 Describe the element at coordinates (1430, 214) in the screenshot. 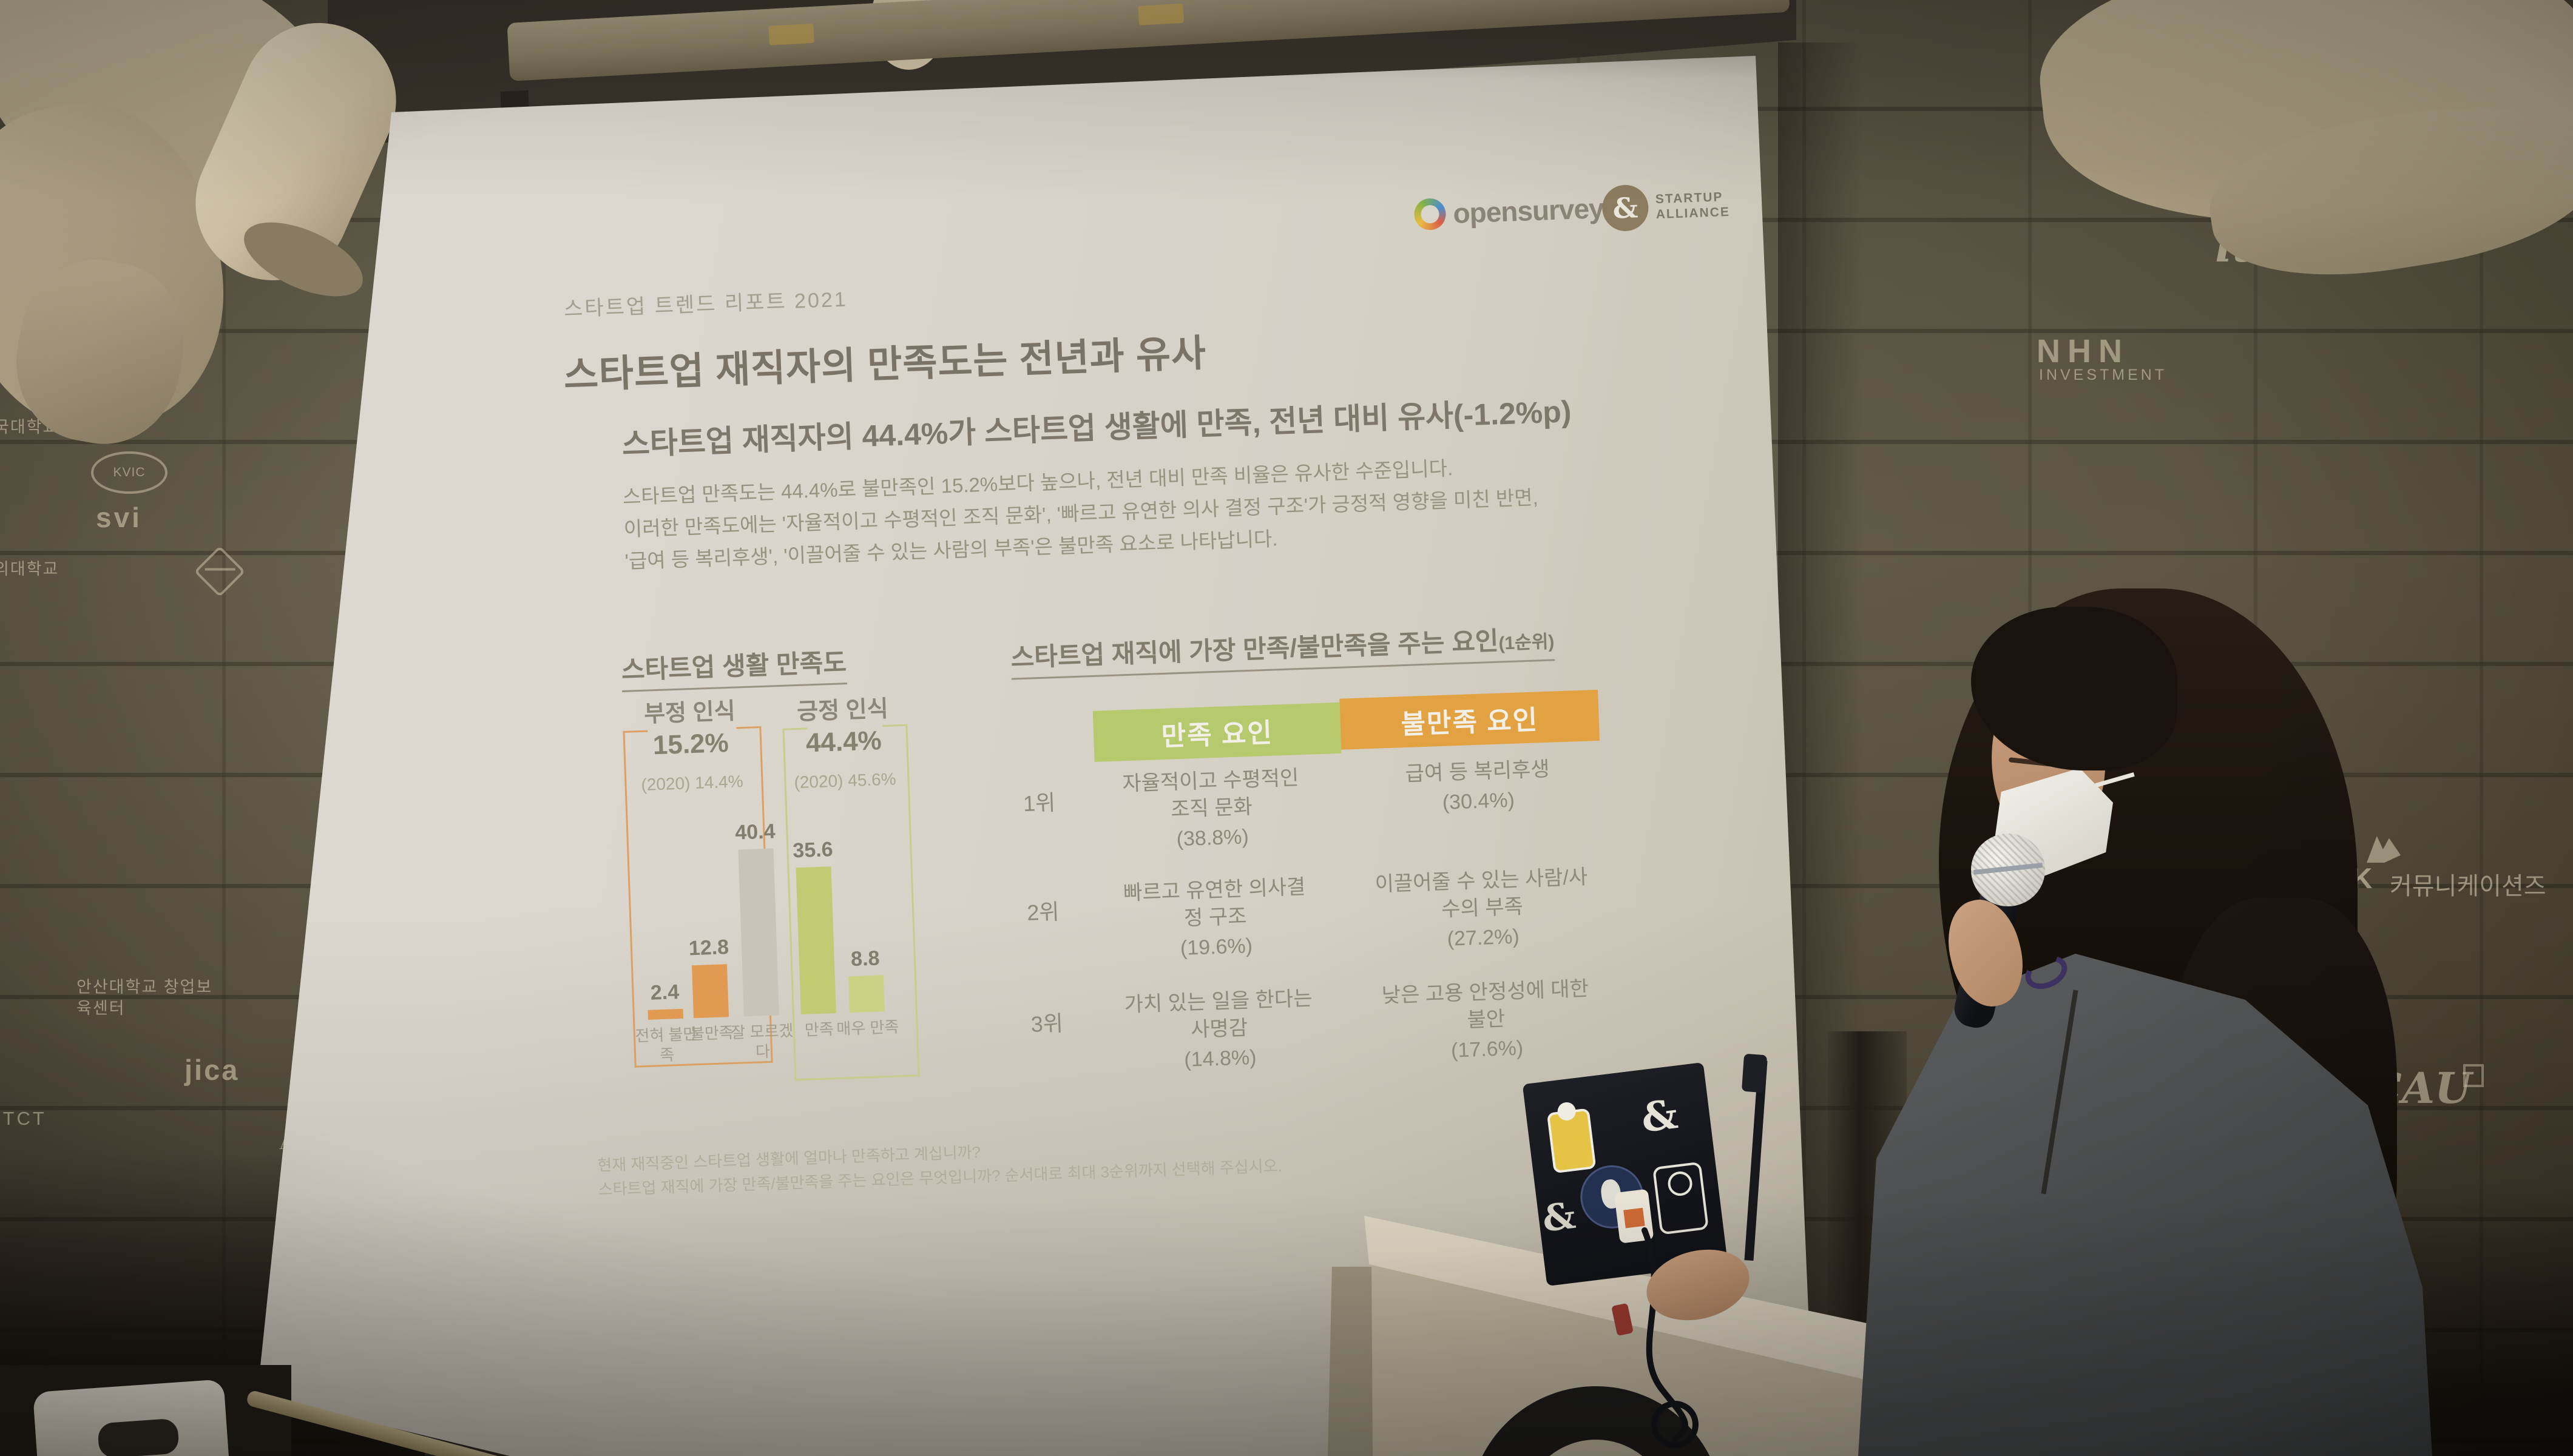

I see `opensurvey-swirl-icon` at that location.